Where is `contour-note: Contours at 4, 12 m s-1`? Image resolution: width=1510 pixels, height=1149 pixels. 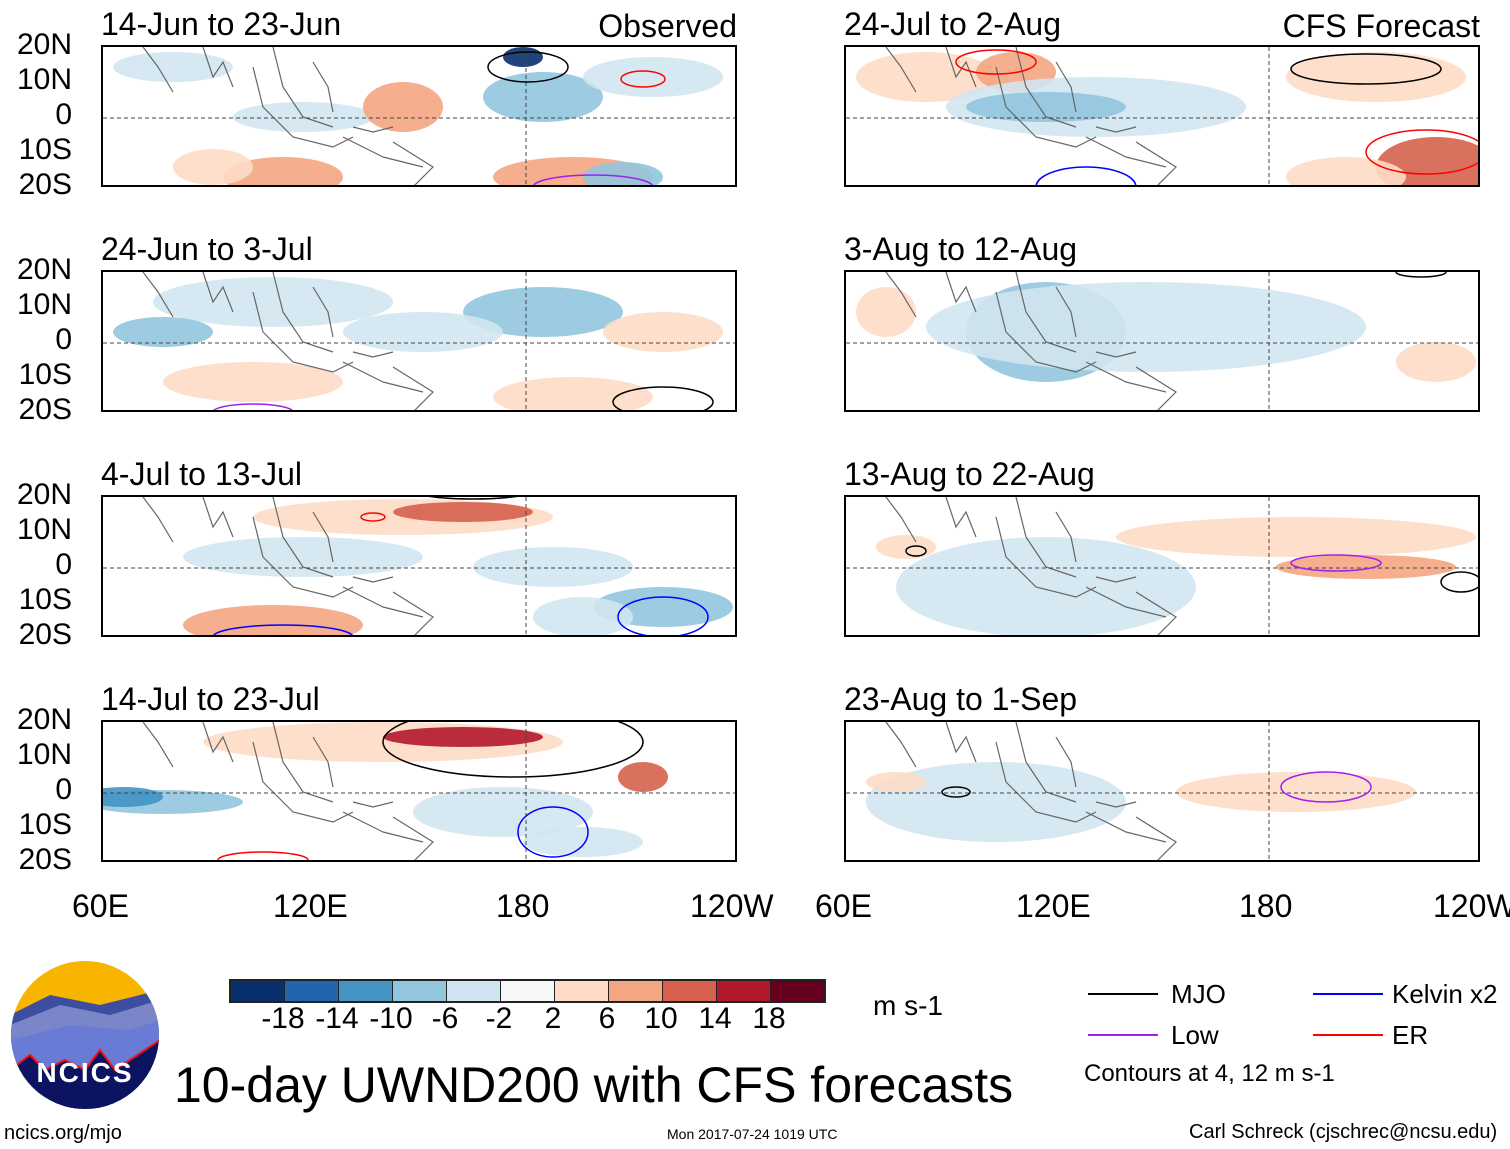
contour-note: Contours at 4, 12 m s-1 is located at coordinates (1209, 1073).